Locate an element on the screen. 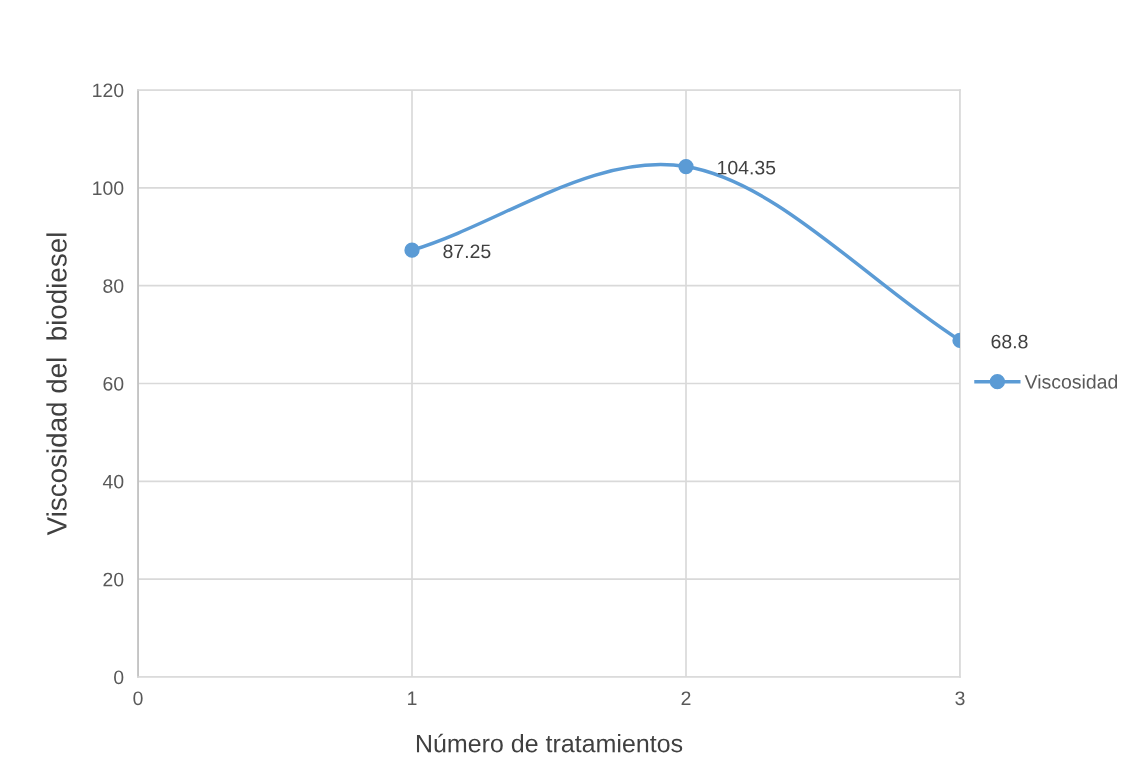  x-tick-label: 3 is located at coordinates (960, 698).